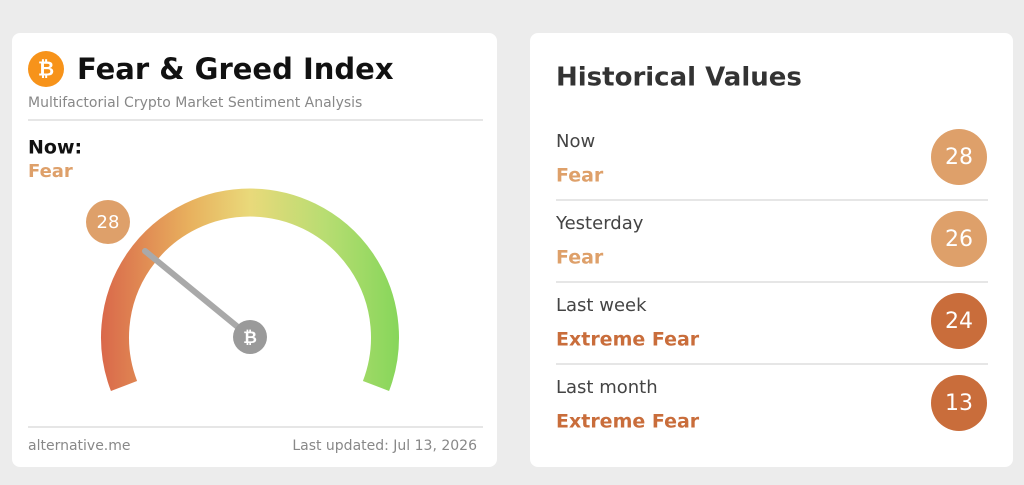  What do you see at coordinates (679, 78) in the screenshot?
I see `historical-title: Historical Values` at bounding box center [679, 78].